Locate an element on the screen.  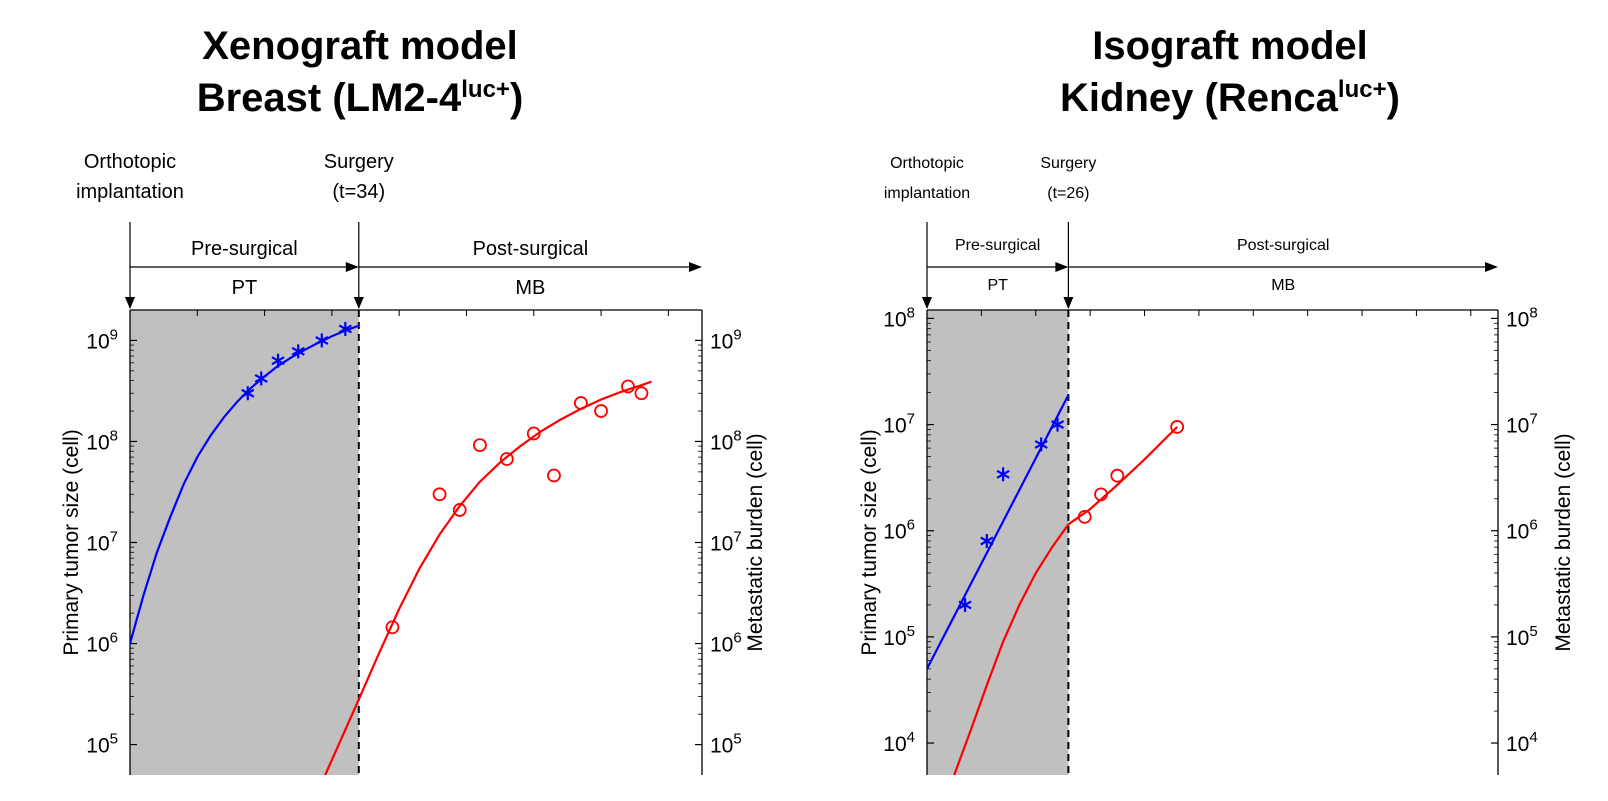
surgery-label-line2: (t=26) is located at coordinates (1068, 193).